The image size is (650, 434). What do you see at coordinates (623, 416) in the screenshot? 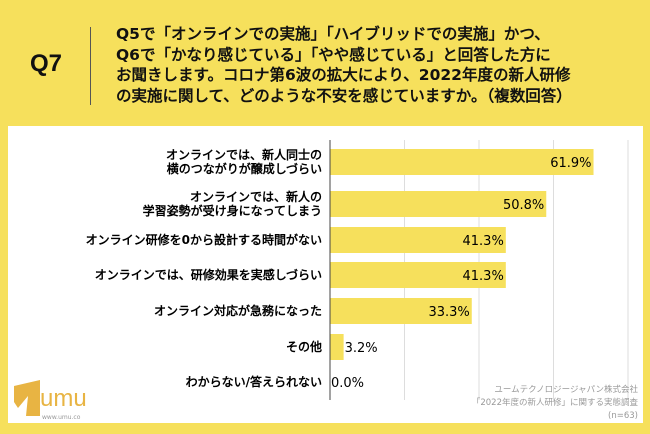
I see `credit-line: (n=63)` at bounding box center [623, 416].